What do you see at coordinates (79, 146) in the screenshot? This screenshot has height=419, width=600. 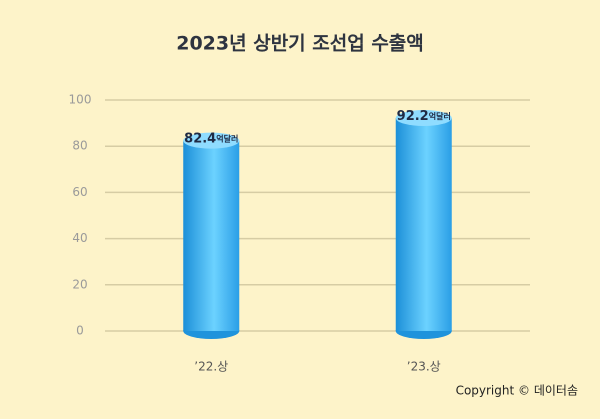 I see `y-tick-label: 80` at bounding box center [79, 146].